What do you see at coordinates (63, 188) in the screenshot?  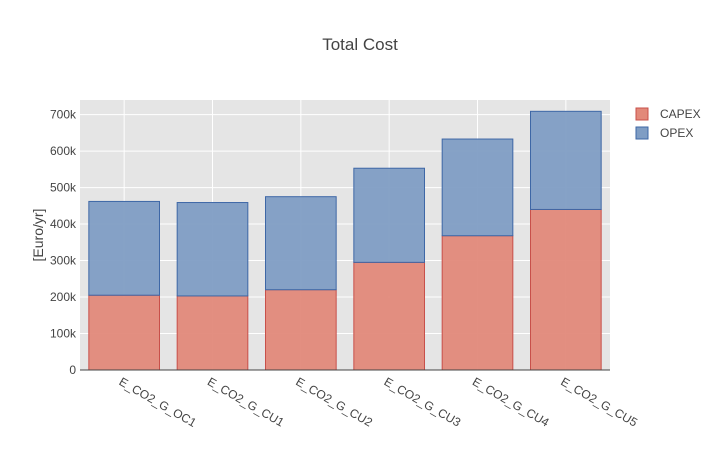 I see `y-tick-label: 500k` at bounding box center [63, 188].